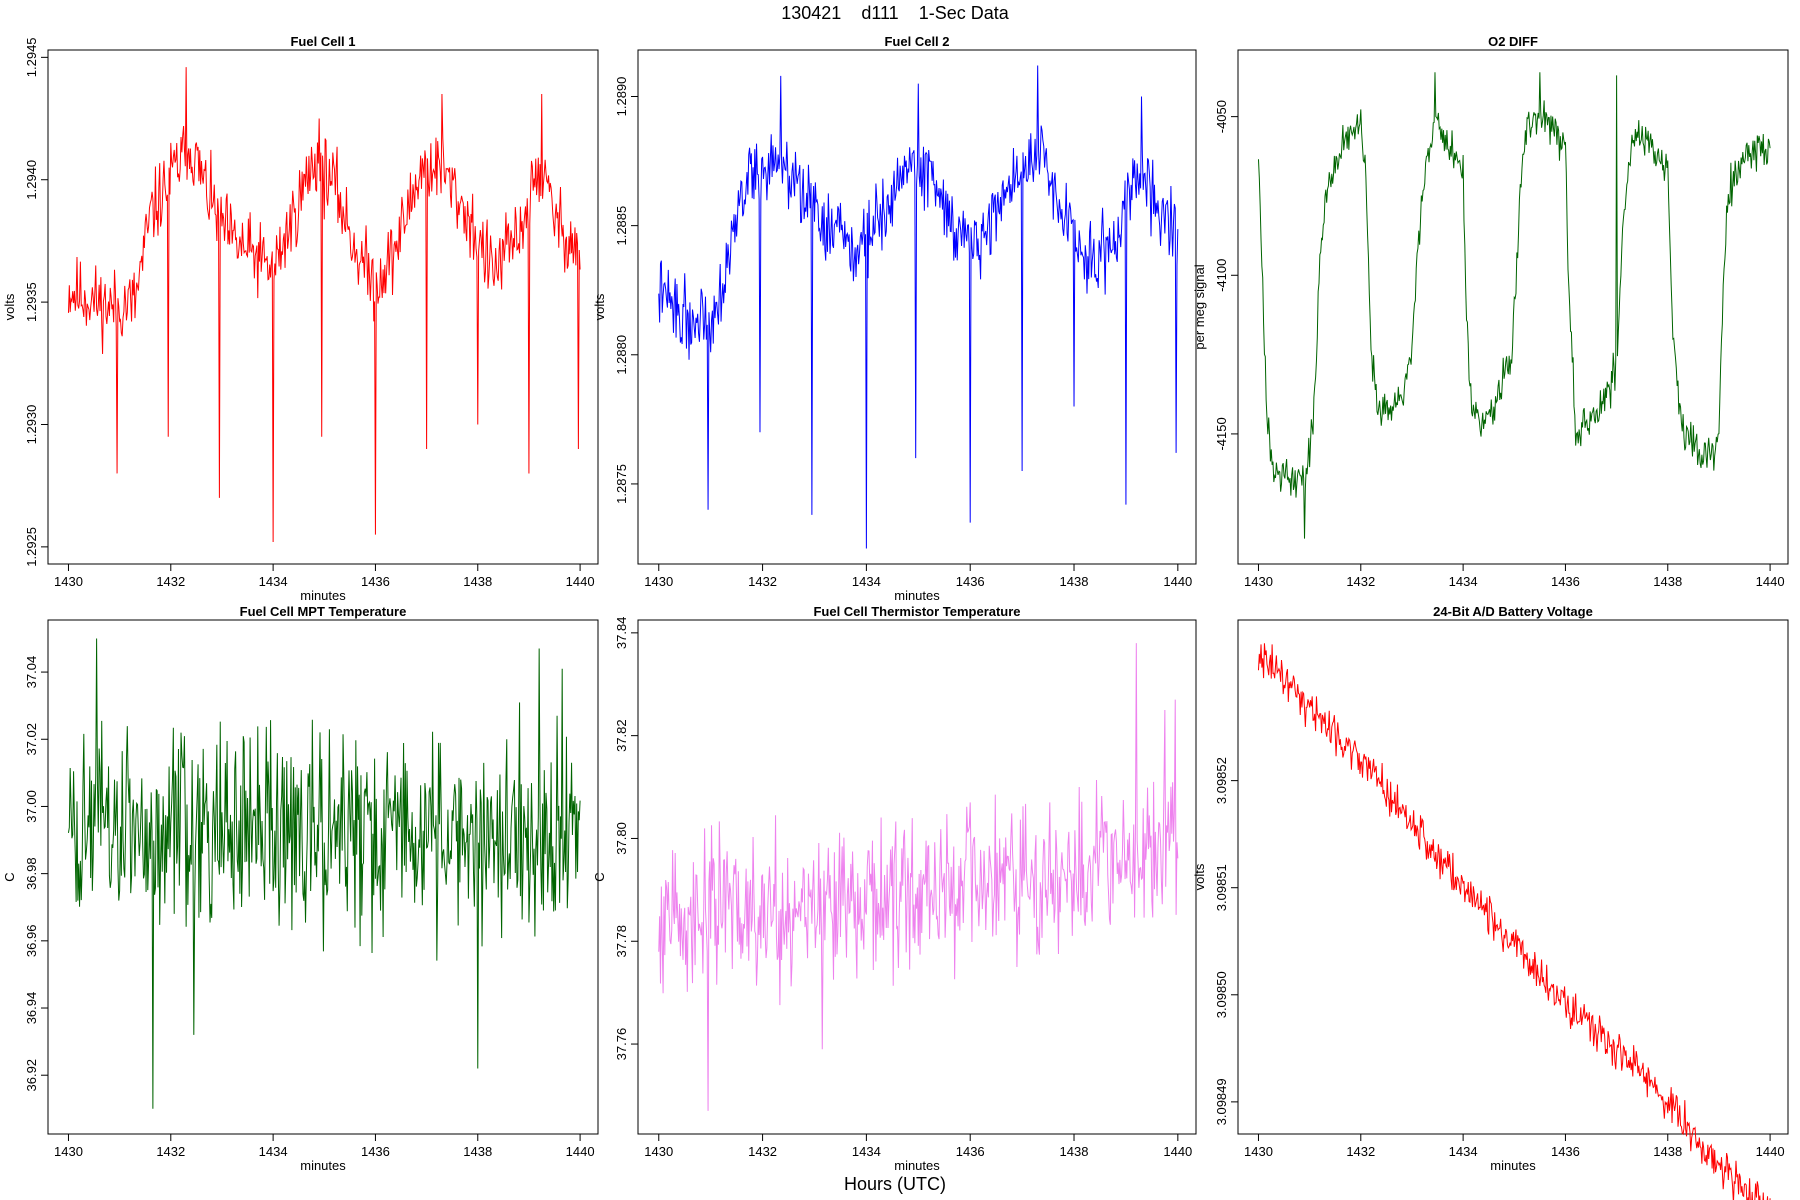  Describe the element at coordinates (621, 484) in the screenshot. I see `y-tick-label: 1.2875` at that location.